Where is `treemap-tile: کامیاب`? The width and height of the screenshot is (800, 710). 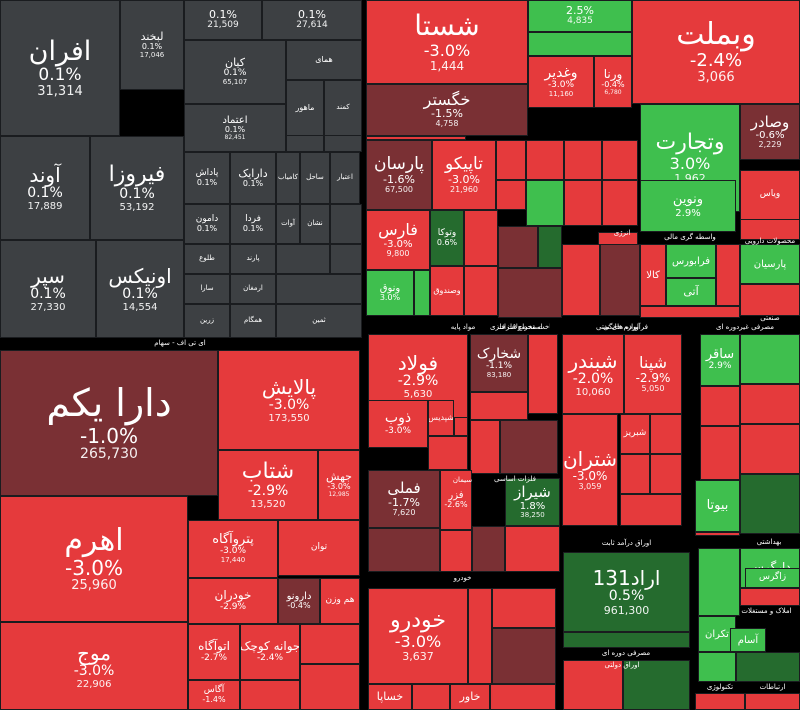
treemap-tile: کامیاب is located at coordinates (288, 178).